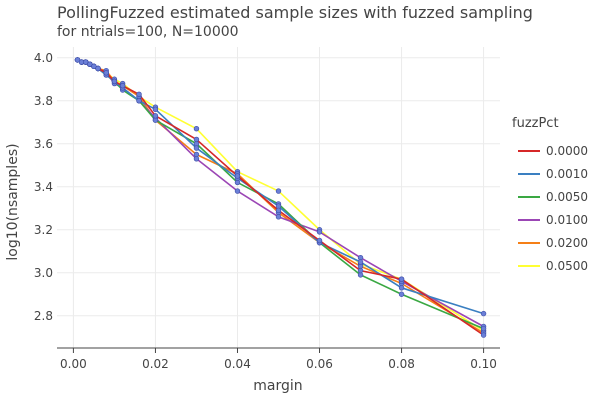 This screenshot has width=600, height=400. What do you see at coordinates (319, 364) in the screenshot?
I see `x-tick-label: 0.06` at bounding box center [319, 364].